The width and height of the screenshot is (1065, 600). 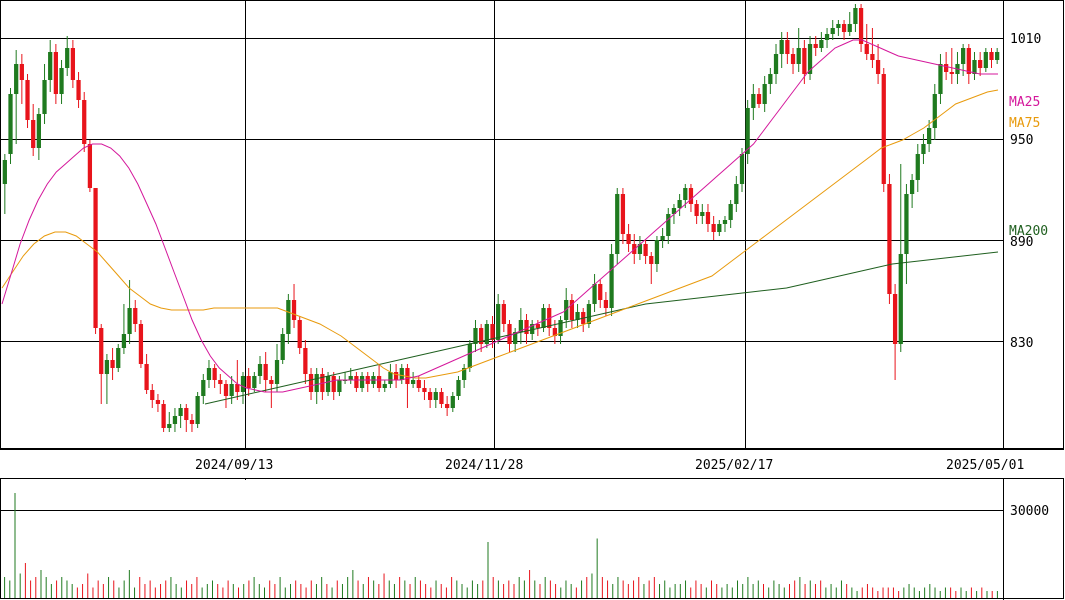 What do you see at coordinates (1024, 102) in the screenshot?
I see `ma25-label: MA25` at bounding box center [1024, 102].